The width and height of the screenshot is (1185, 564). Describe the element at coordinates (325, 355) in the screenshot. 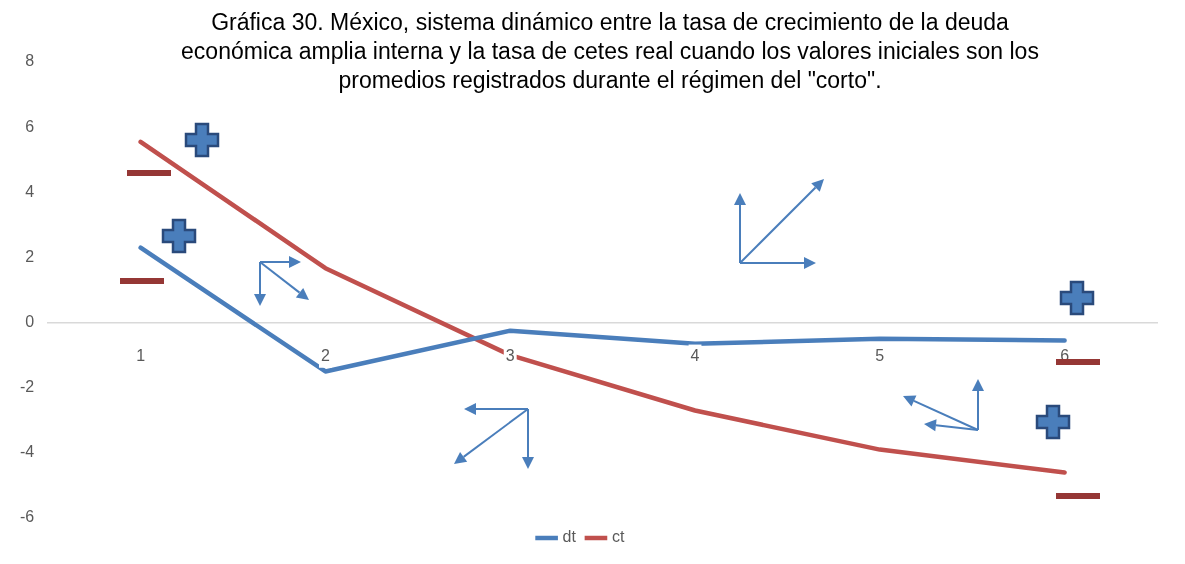

I see `x-tick-label: 2` at that location.